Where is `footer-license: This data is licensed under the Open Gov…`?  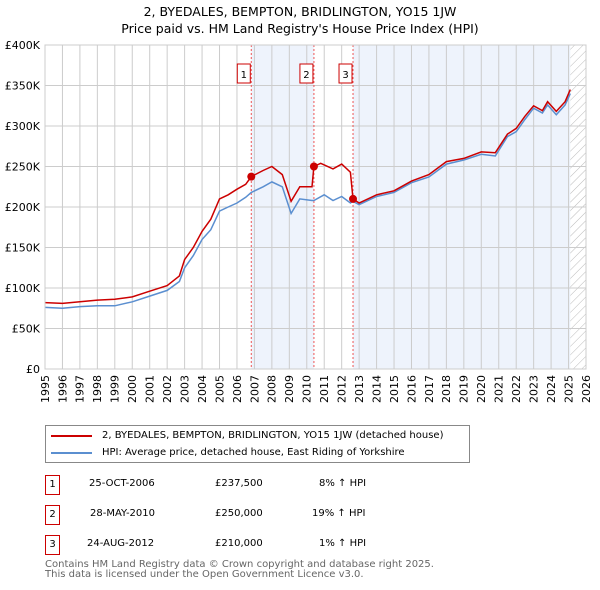
footer-license: This data is licensed under the Open Gov… is located at coordinates (204, 574).